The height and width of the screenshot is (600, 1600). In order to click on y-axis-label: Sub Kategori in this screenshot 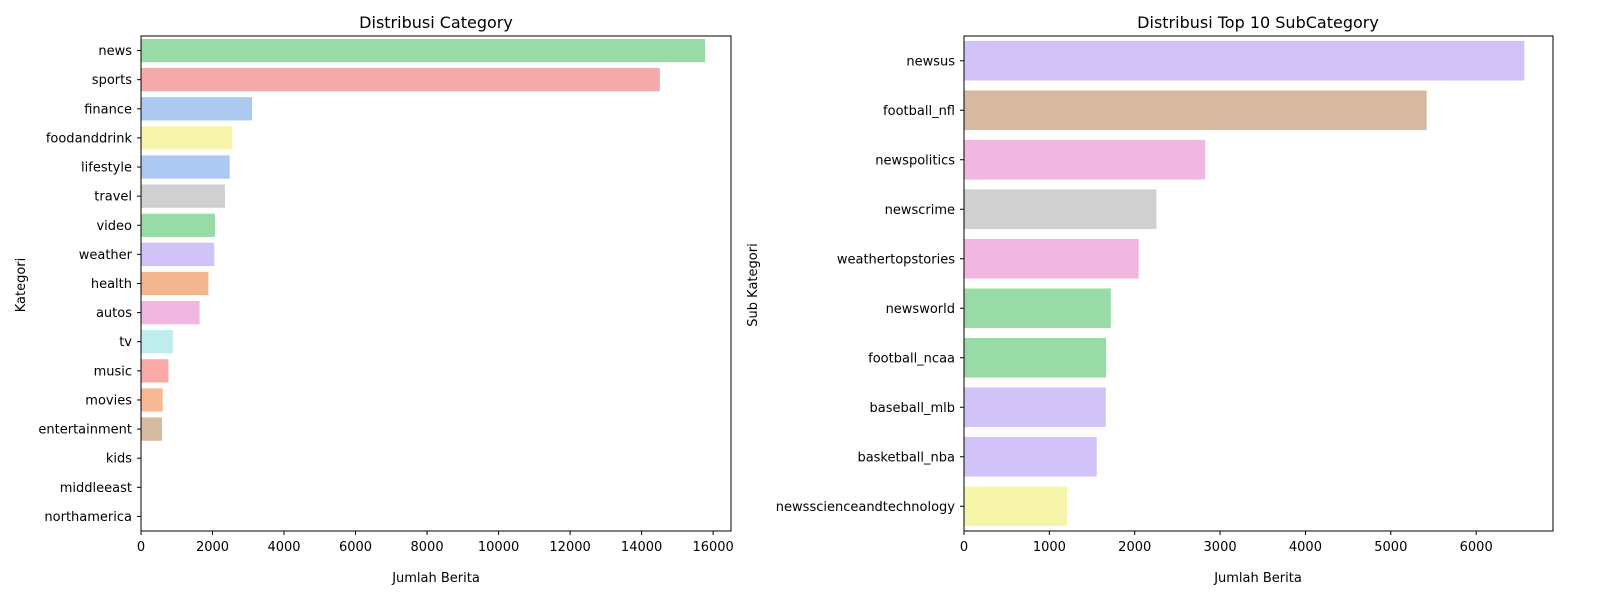, I will do `click(753, 284)`.